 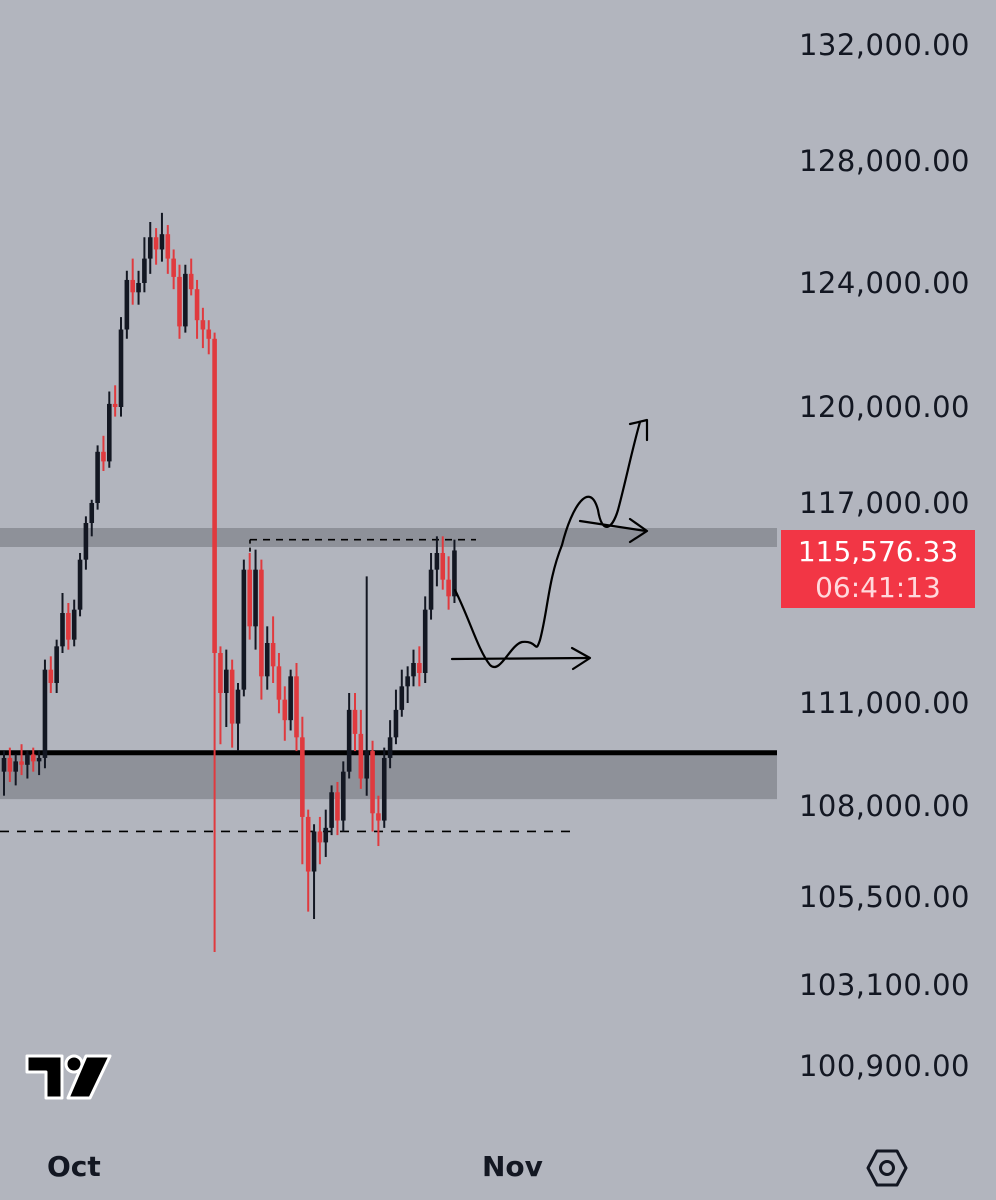 What do you see at coordinates (69, 1076) in the screenshot?
I see `tradingview-logo-icon` at bounding box center [69, 1076].